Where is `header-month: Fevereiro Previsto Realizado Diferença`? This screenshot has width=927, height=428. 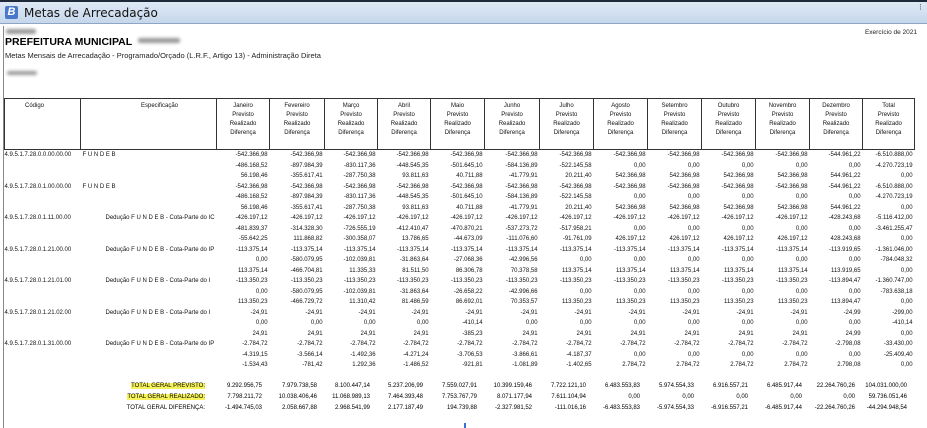 header-month: Fevereiro Previsto Realizado Diferença is located at coordinates (297, 124).